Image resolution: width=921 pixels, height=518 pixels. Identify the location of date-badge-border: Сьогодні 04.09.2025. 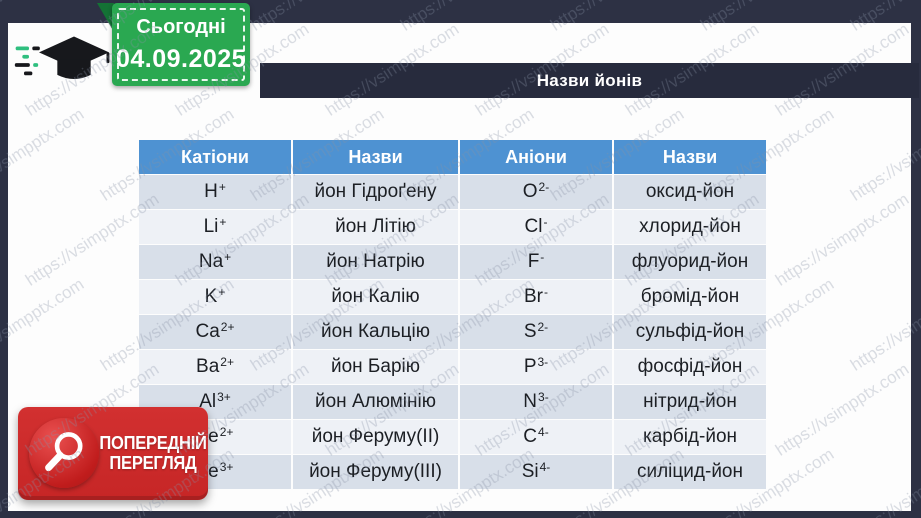
(181, 44).